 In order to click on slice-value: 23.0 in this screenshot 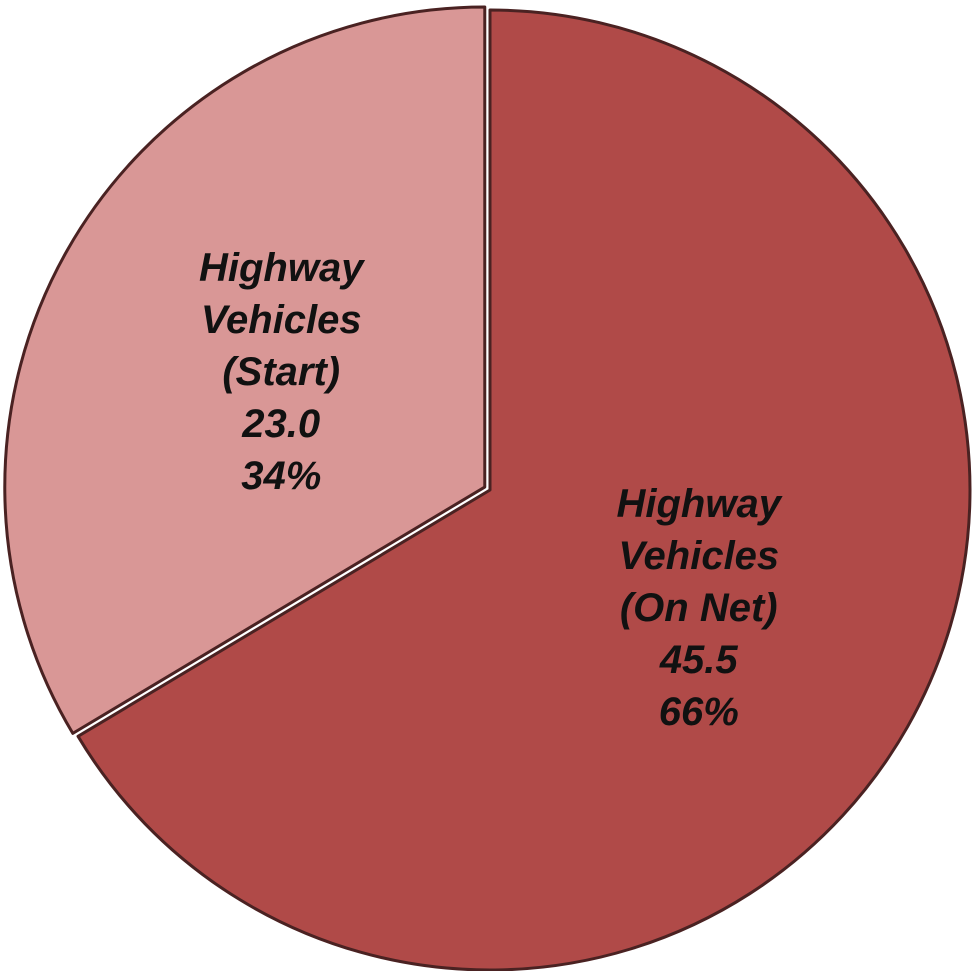, I will do `click(281, 423)`.